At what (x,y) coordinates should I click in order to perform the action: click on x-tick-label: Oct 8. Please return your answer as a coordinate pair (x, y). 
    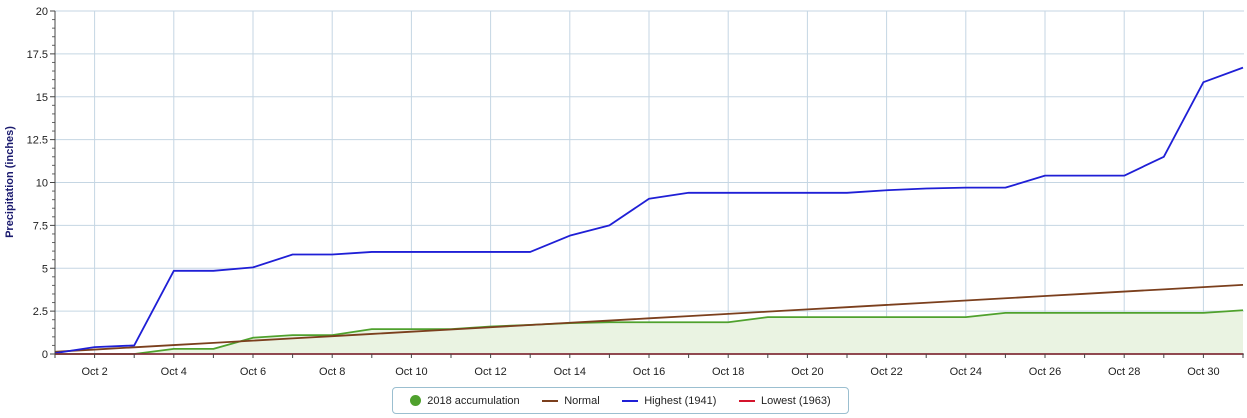
    Looking at the image, I should click on (332, 372).